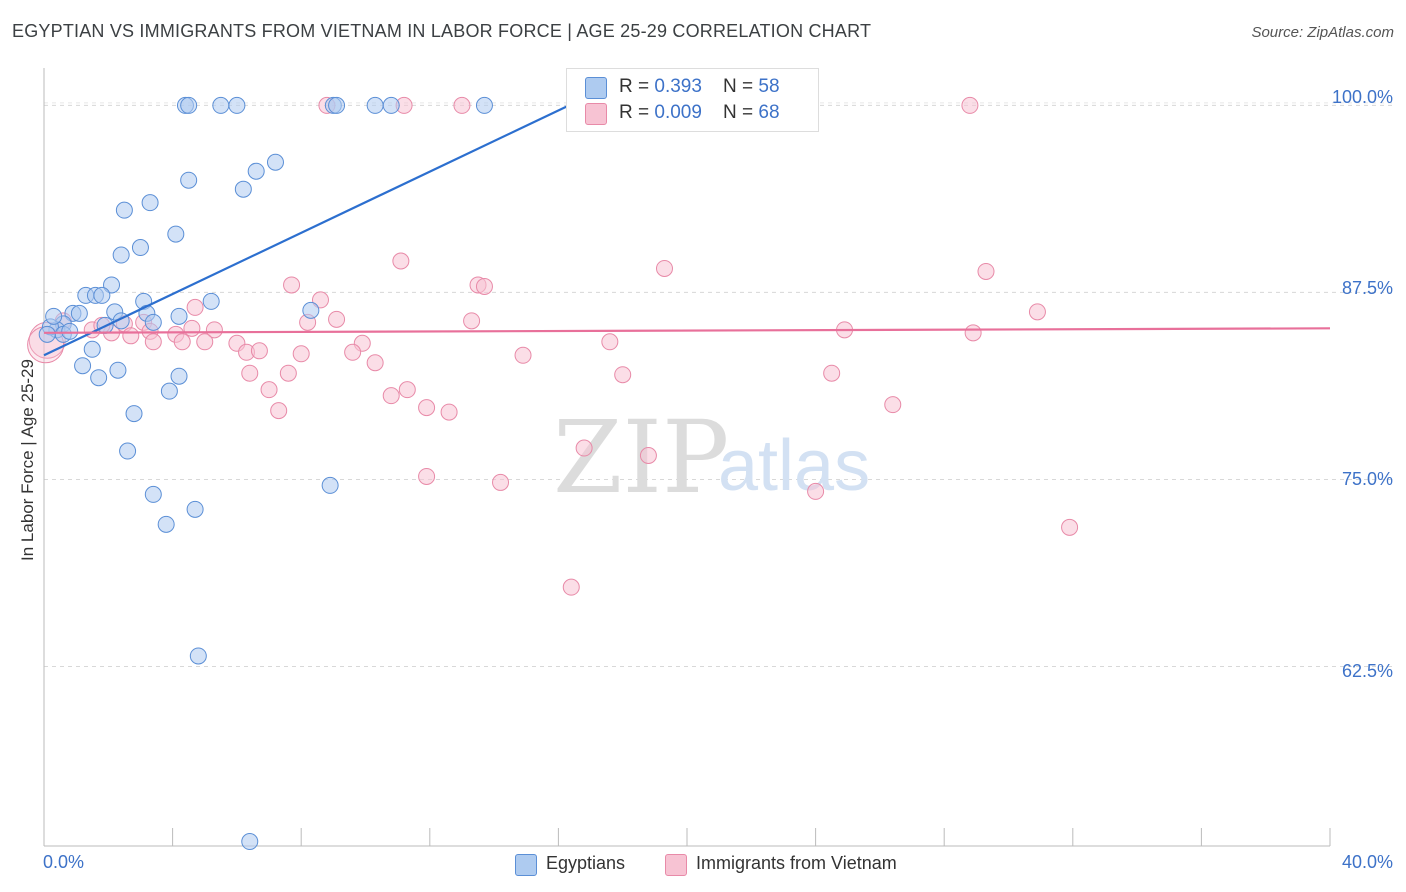 Image resolution: width=1406 pixels, height=892 pixels. Describe the element at coordinates (1367, 479) in the screenshot. I see `y-tick-label-75: 75.0%` at that location.